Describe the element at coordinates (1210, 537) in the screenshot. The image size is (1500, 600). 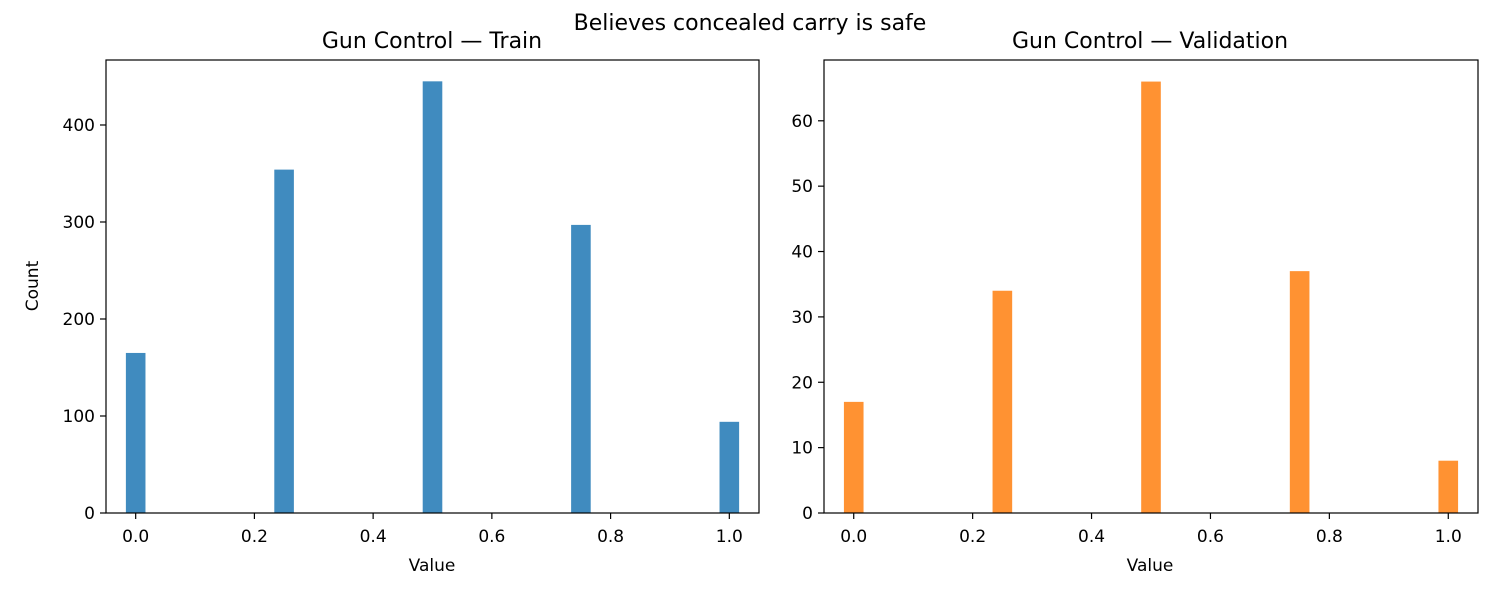
I see `validation-x-tick-label: 0.6` at that location.